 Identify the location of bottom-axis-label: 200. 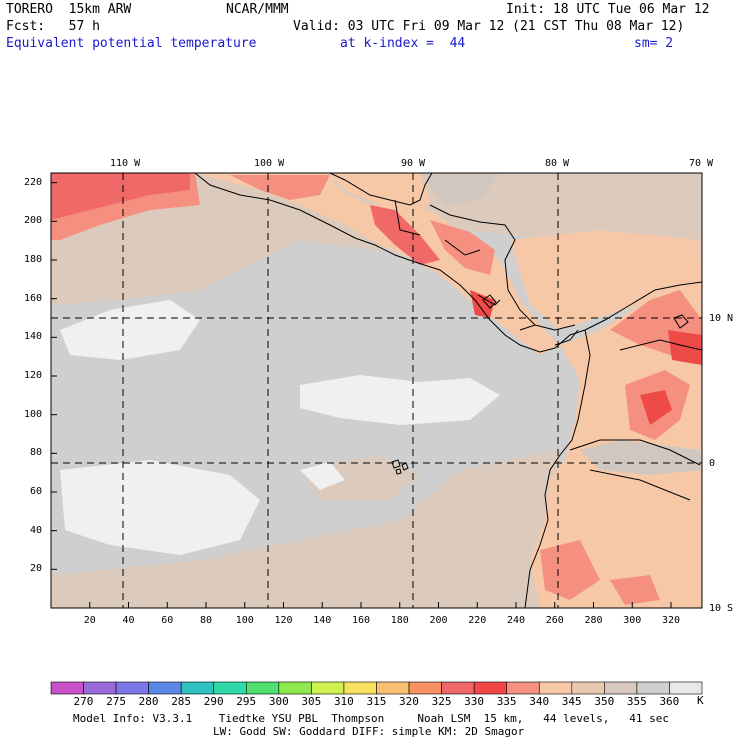
(438, 620).